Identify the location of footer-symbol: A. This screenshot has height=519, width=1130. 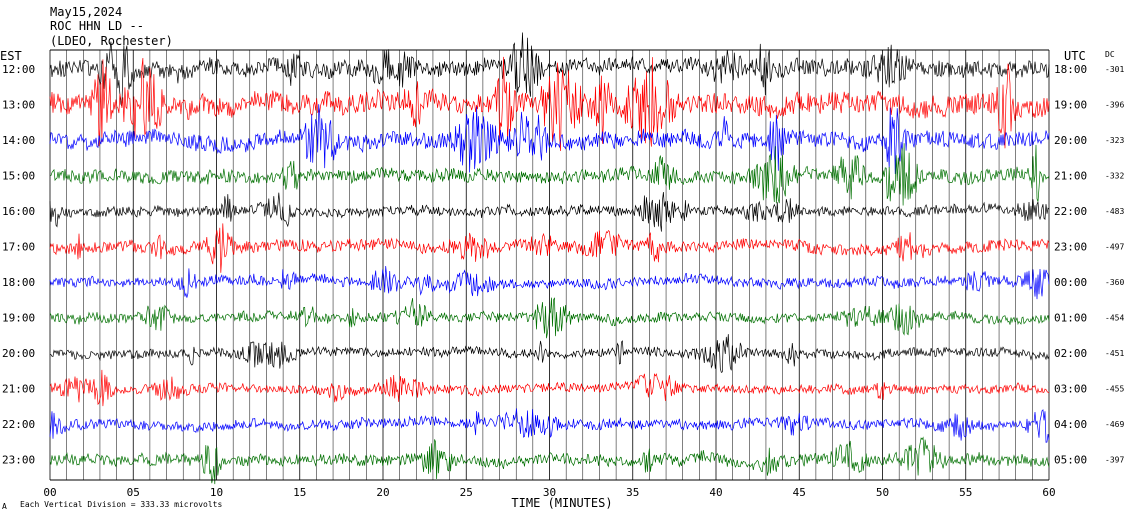
(4, 506).